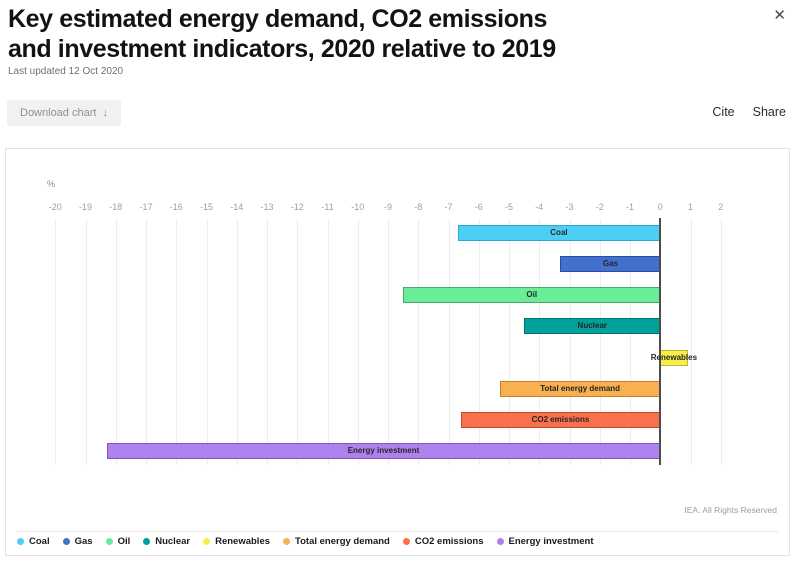  I want to click on bar-co2-emissions, so click(560, 419).